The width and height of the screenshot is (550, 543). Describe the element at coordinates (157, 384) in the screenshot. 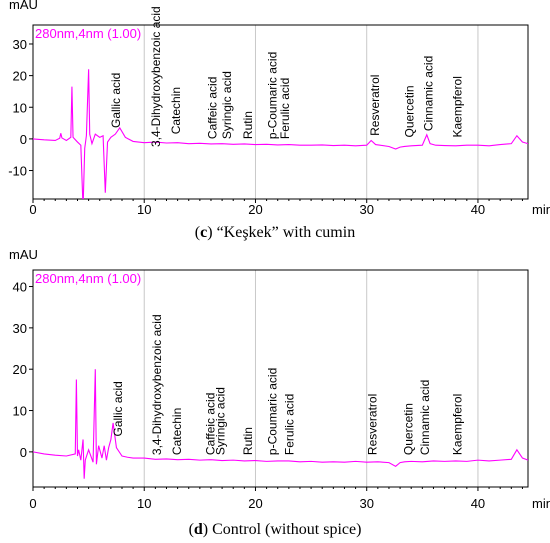

I see `chart-1-peak-label: 3,4-Dihydroxybenzoic acid` at that location.